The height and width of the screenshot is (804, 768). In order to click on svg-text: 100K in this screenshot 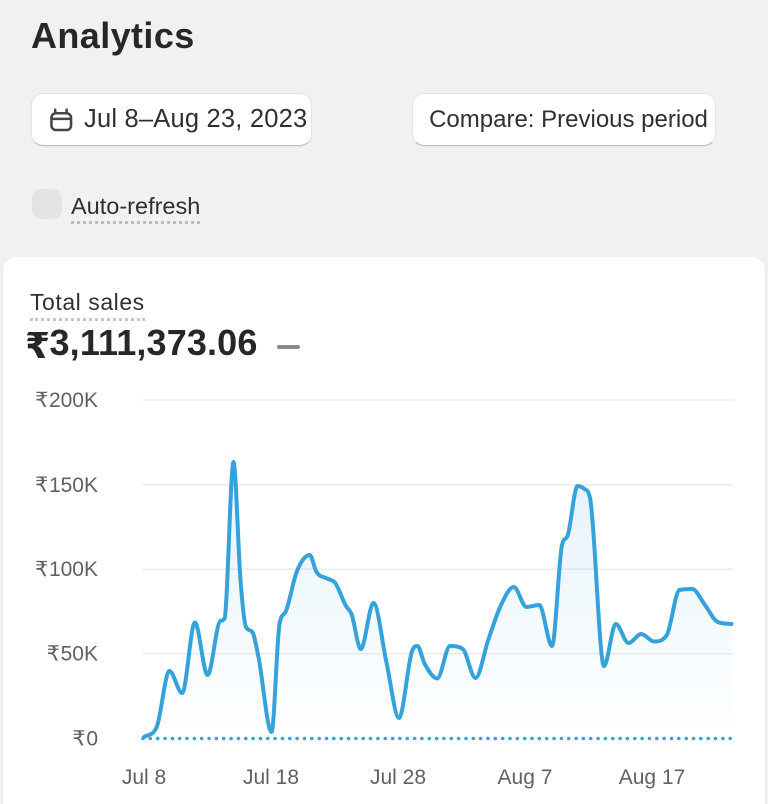, I will do `click(73, 569)`.